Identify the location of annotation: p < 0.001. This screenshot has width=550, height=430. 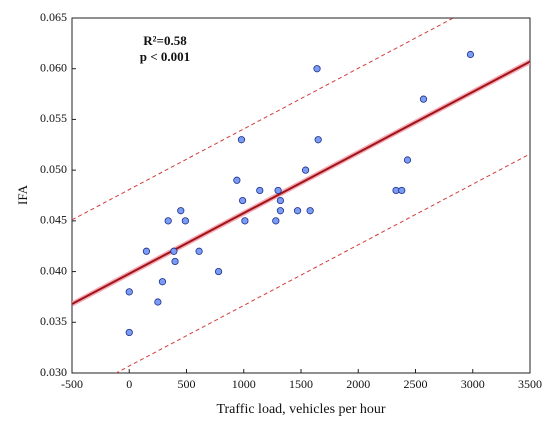
(165, 56).